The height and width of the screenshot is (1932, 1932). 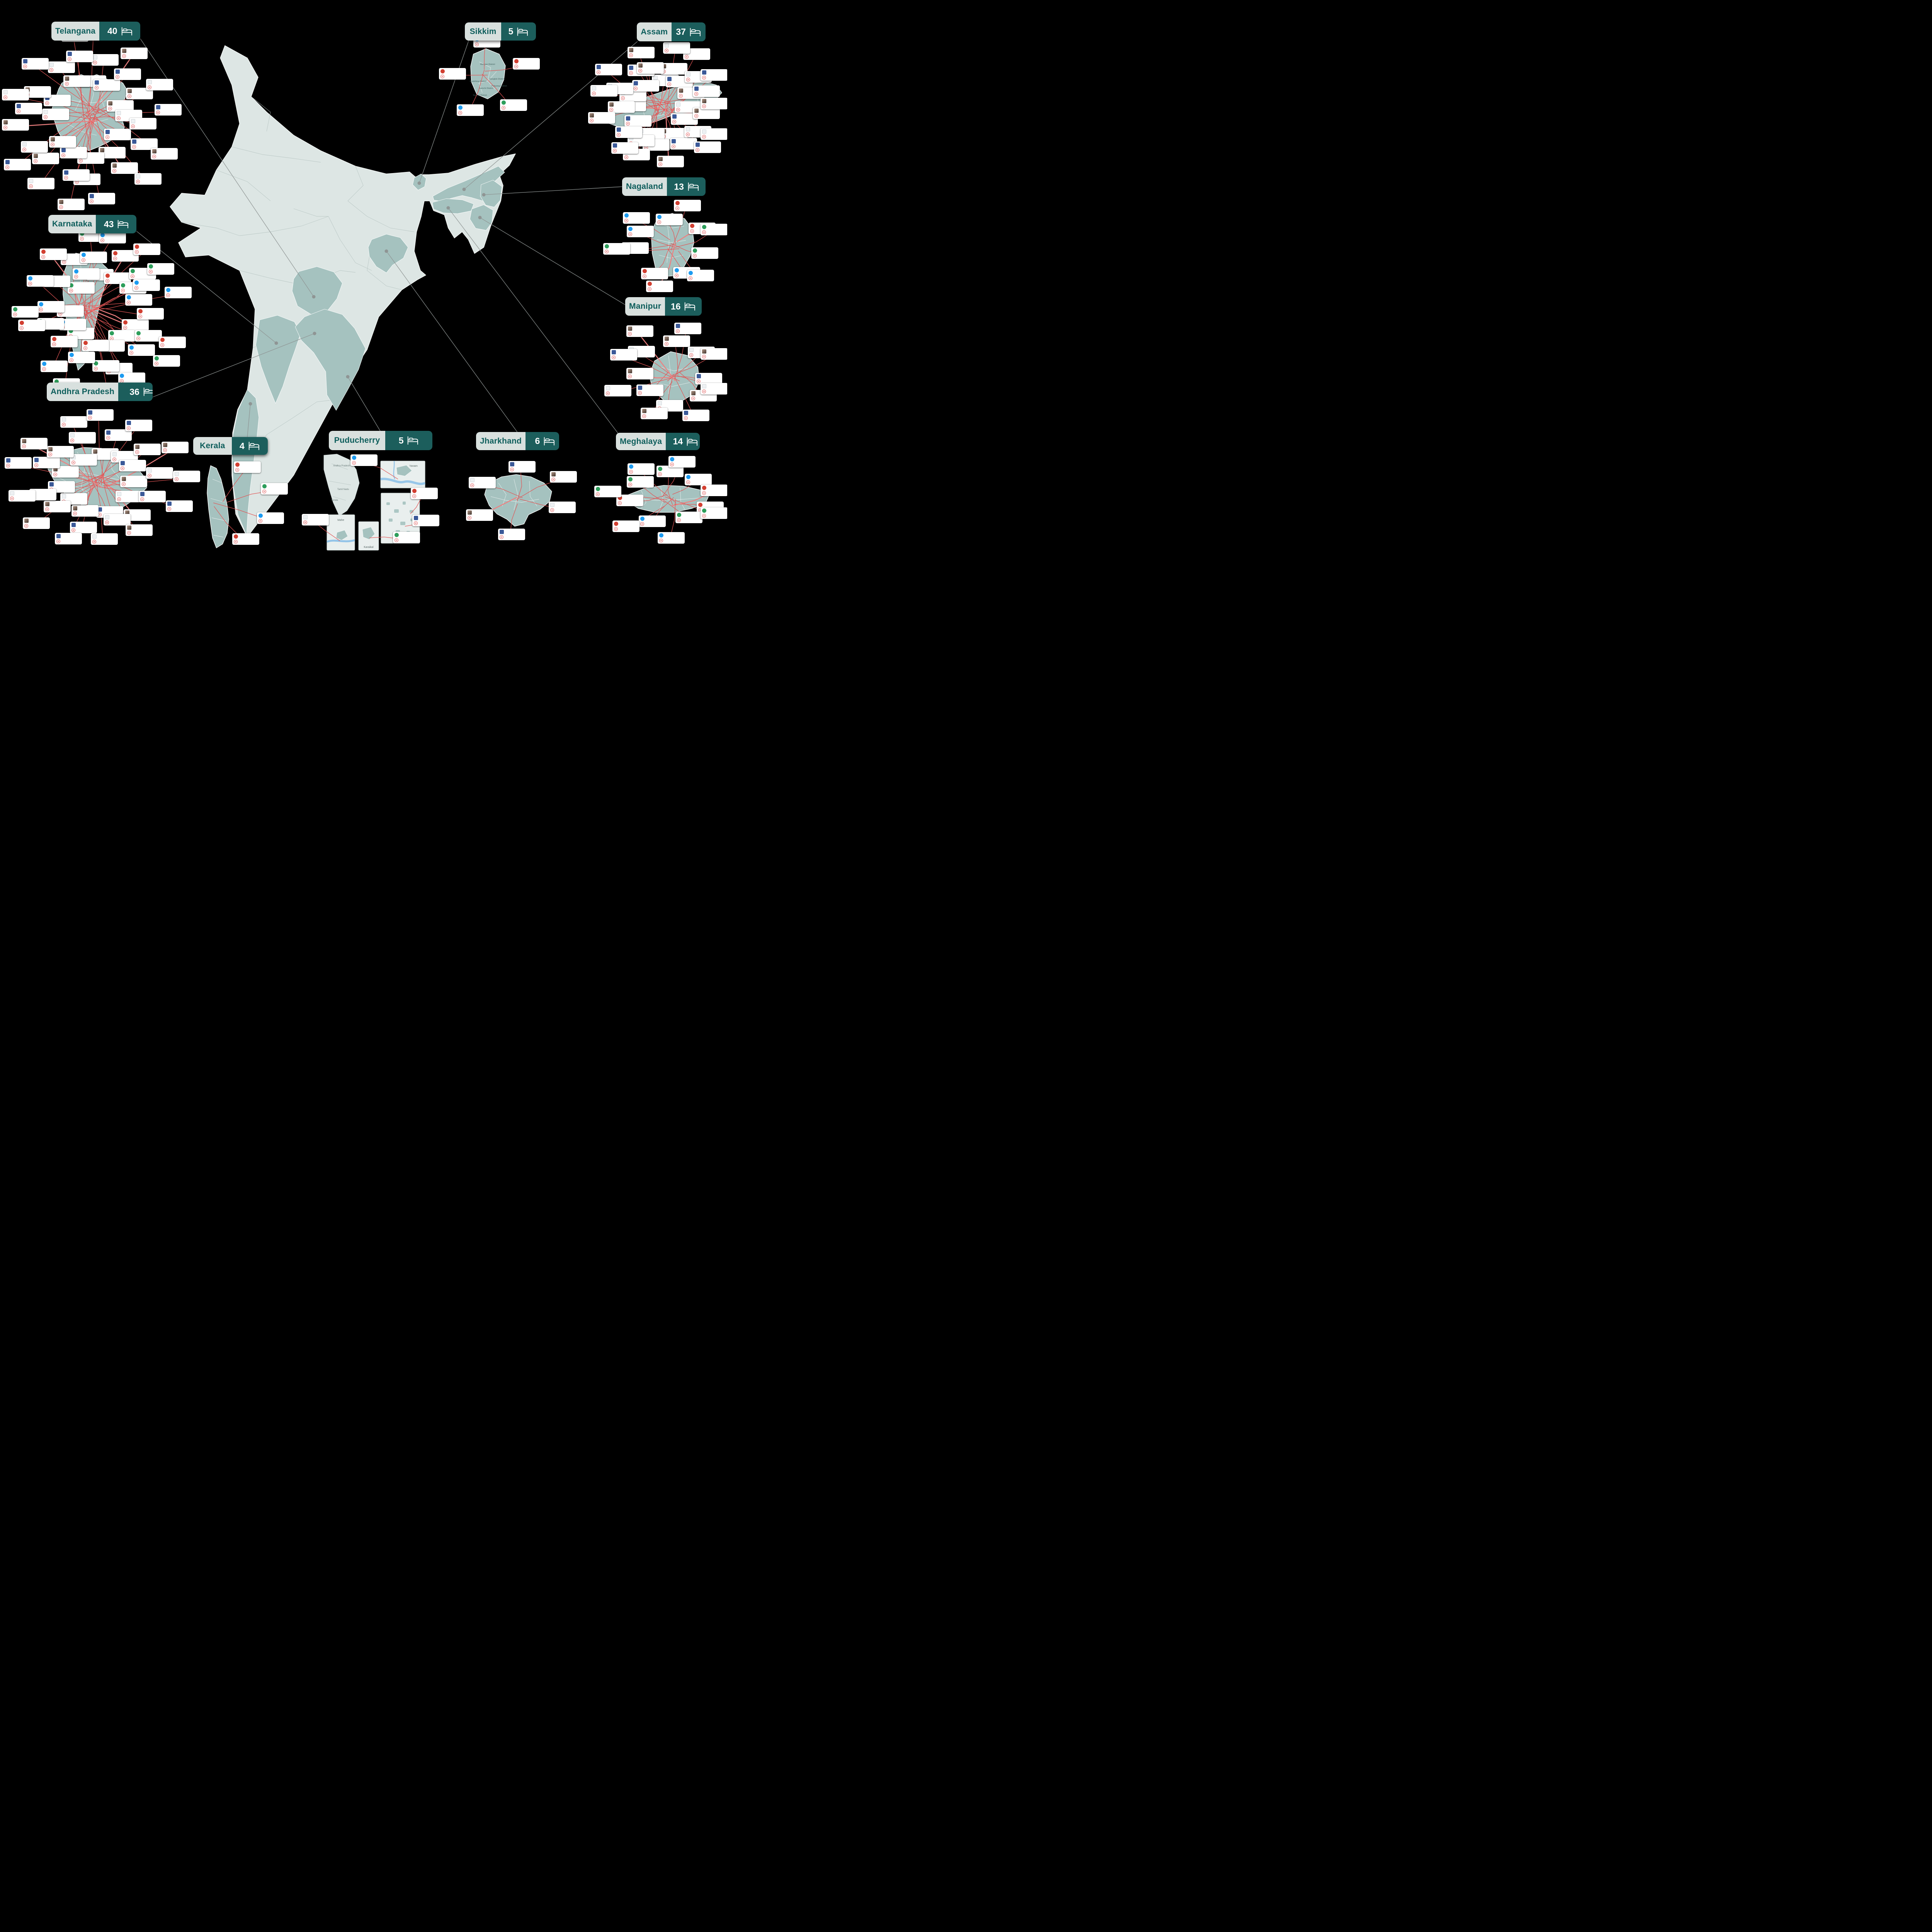 What do you see at coordinates (517, 441) in the screenshot?
I see `state-badge-jharkhand: Jharkhand 6` at bounding box center [517, 441].